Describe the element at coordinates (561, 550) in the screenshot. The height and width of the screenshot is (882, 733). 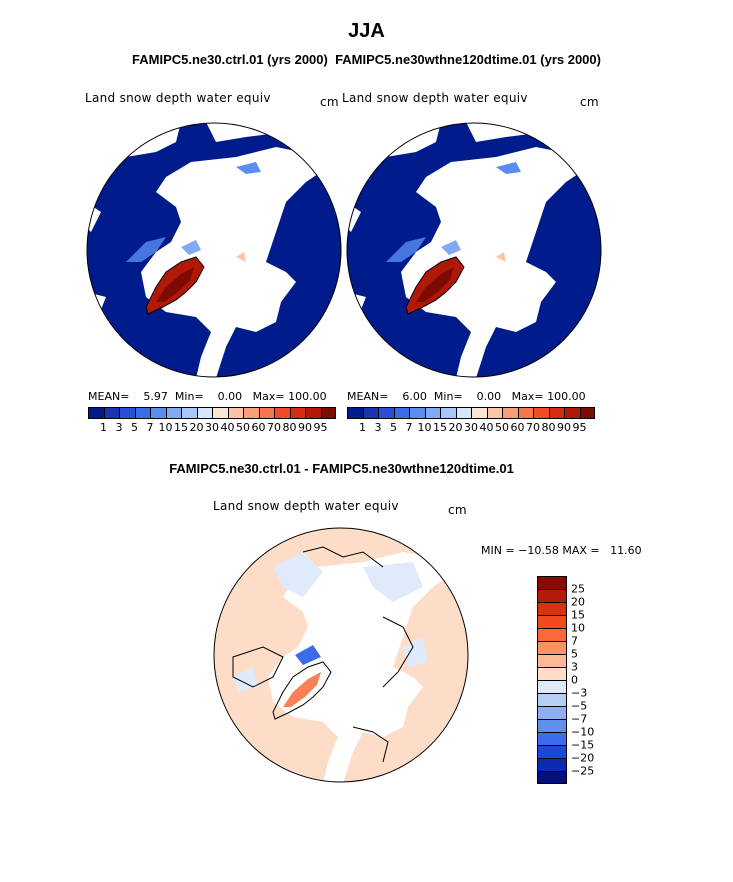
I see `diff-minmax: MIN = −10.58 MAX = 11.60` at that location.